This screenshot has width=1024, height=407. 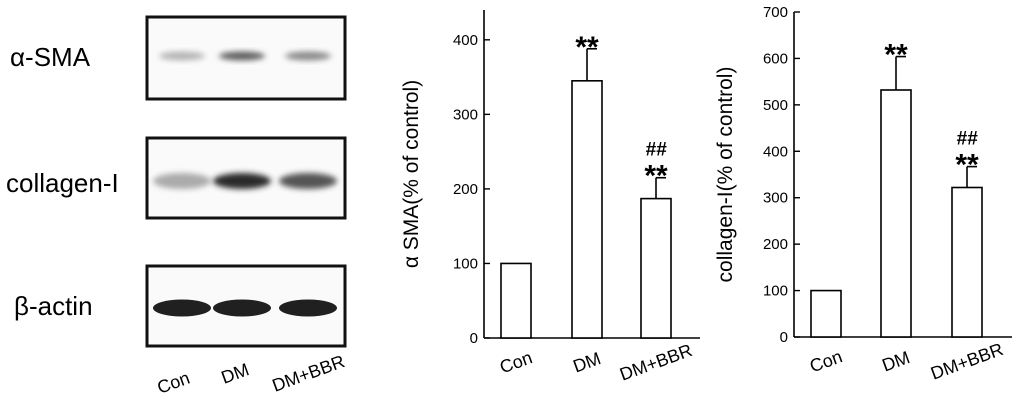 What do you see at coordinates (53, 306) in the screenshot?
I see `blot-label-beta-actin: β-actin` at bounding box center [53, 306].